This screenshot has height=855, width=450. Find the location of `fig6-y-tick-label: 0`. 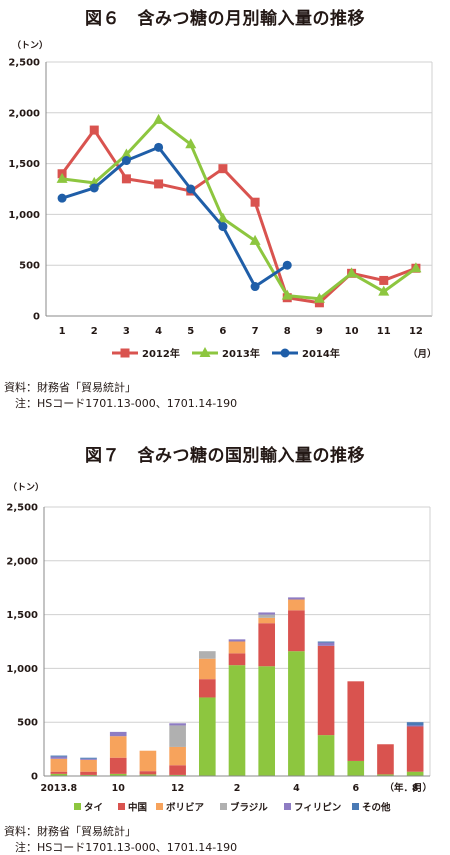

fig6-y-tick-label: 0 is located at coordinates (36, 317).